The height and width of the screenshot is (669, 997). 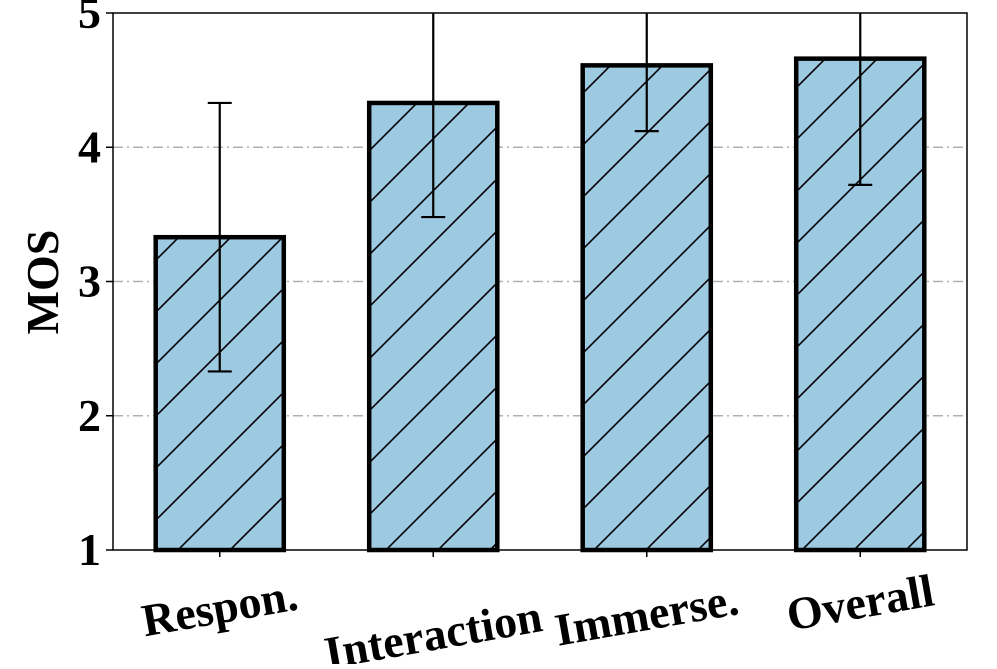 What do you see at coordinates (860, 603) in the screenshot?
I see `x-tick-label: Overall` at bounding box center [860, 603].